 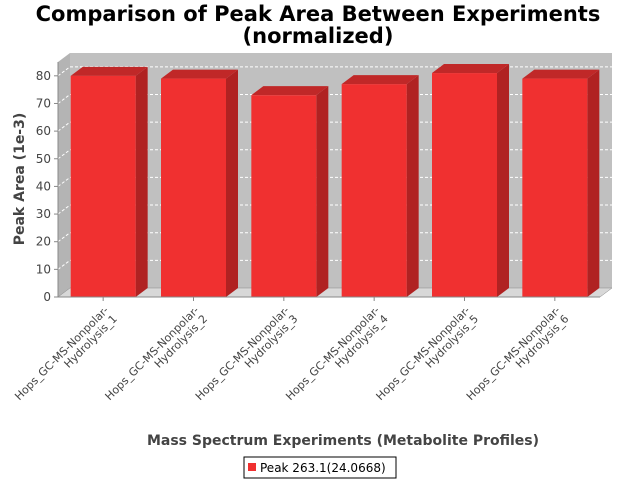 What do you see at coordinates (43, 159) in the screenshot?
I see `y-tick-label: 50` at bounding box center [43, 159].